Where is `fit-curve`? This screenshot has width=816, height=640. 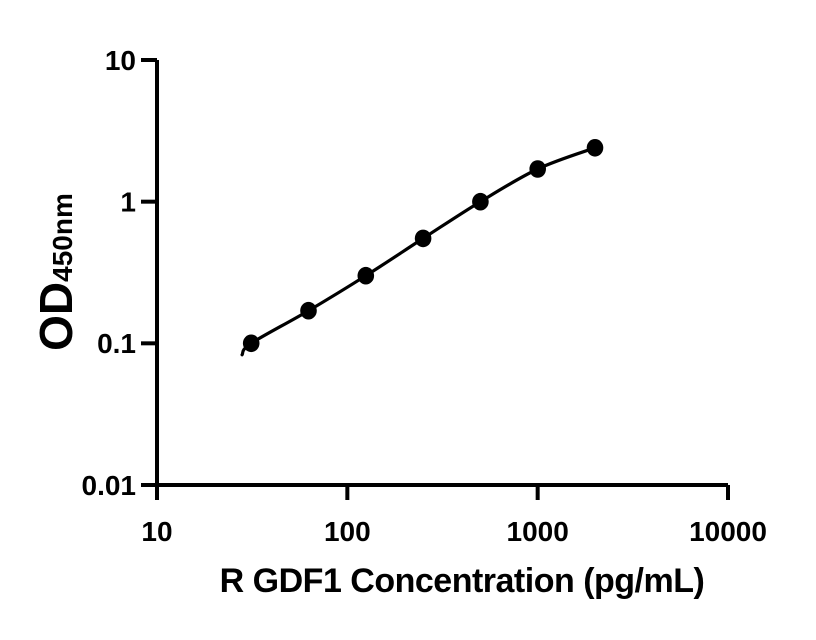 fit-curve is located at coordinates (418, 251).